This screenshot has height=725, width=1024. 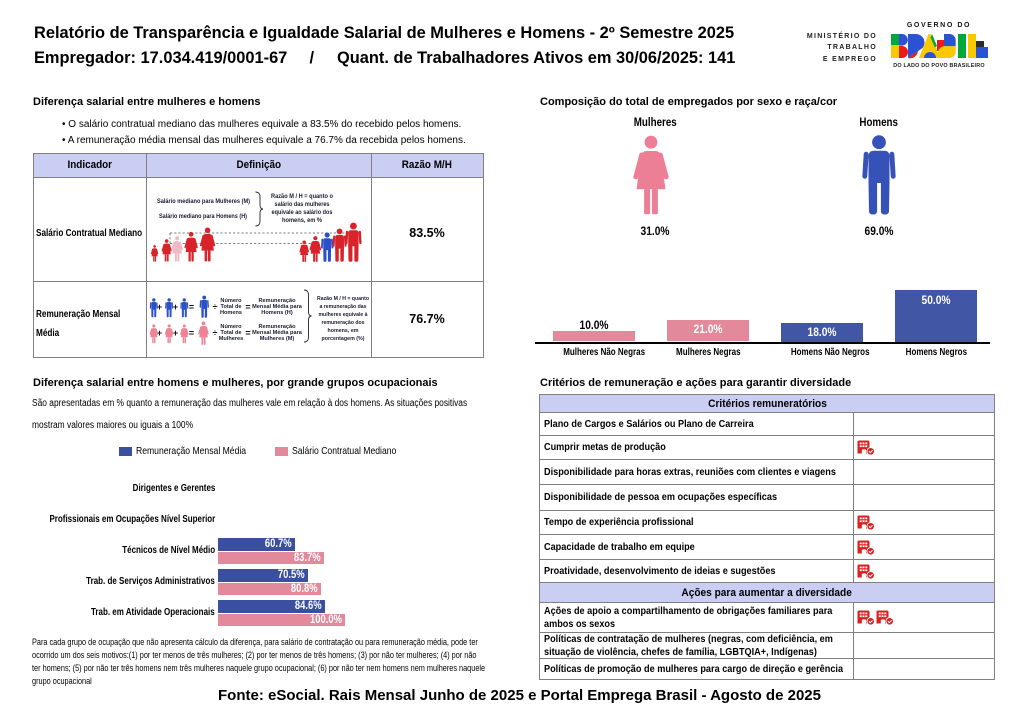 What do you see at coordinates (277, 339) in the screenshot?
I see `svg-text: Mulheres (M)` at bounding box center [277, 339].